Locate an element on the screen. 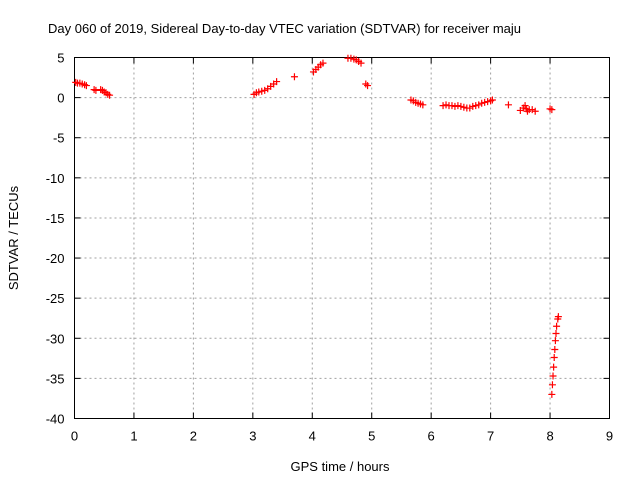 The image size is (640, 480). x-tick-label: 4 is located at coordinates (312, 436).